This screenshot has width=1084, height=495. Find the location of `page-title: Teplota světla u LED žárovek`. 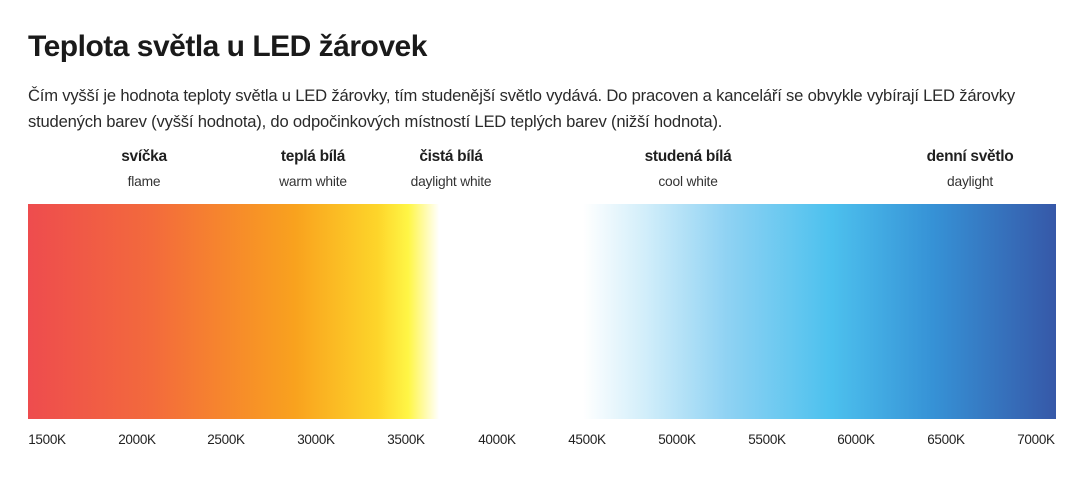

page-title: Teplota světla u LED žárovek is located at coordinates (227, 46).